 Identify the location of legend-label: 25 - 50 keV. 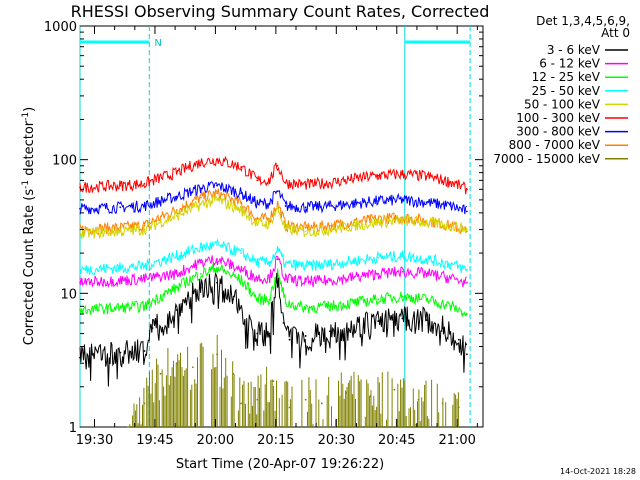
(566, 91).